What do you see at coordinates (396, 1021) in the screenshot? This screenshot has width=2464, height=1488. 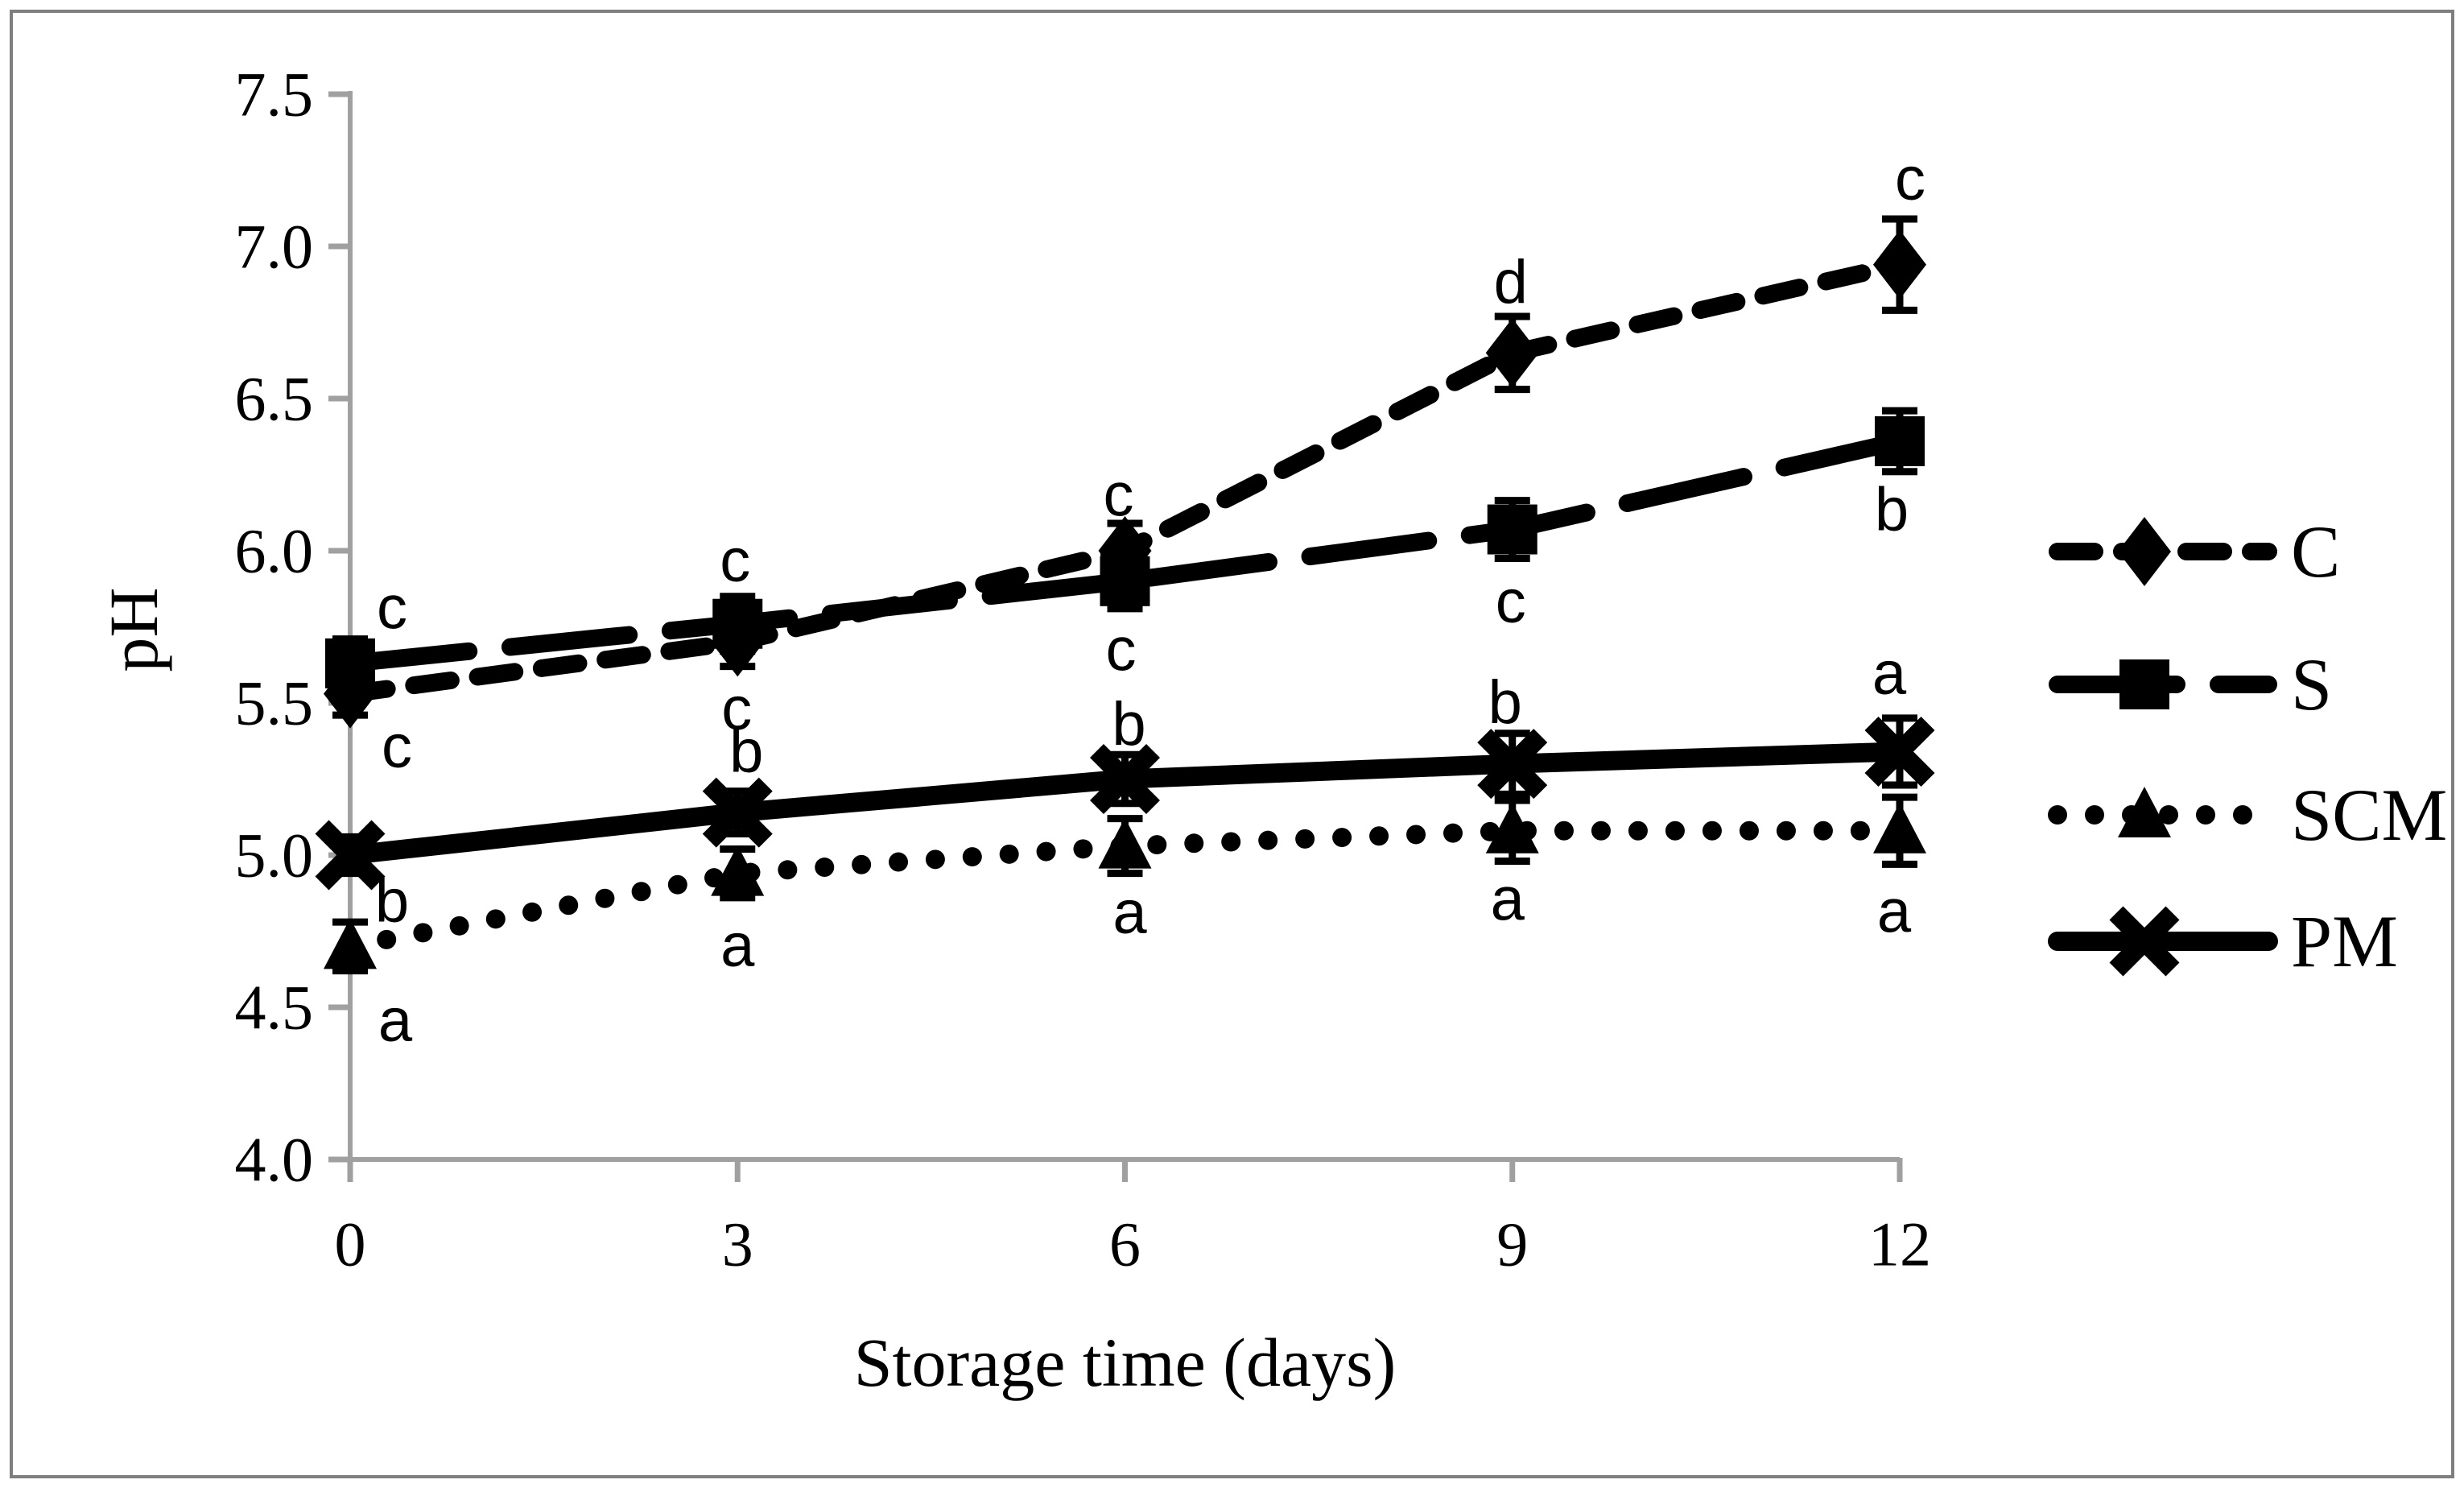 I see `significance-letter-SCM-day0: a` at bounding box center [396, 1021].